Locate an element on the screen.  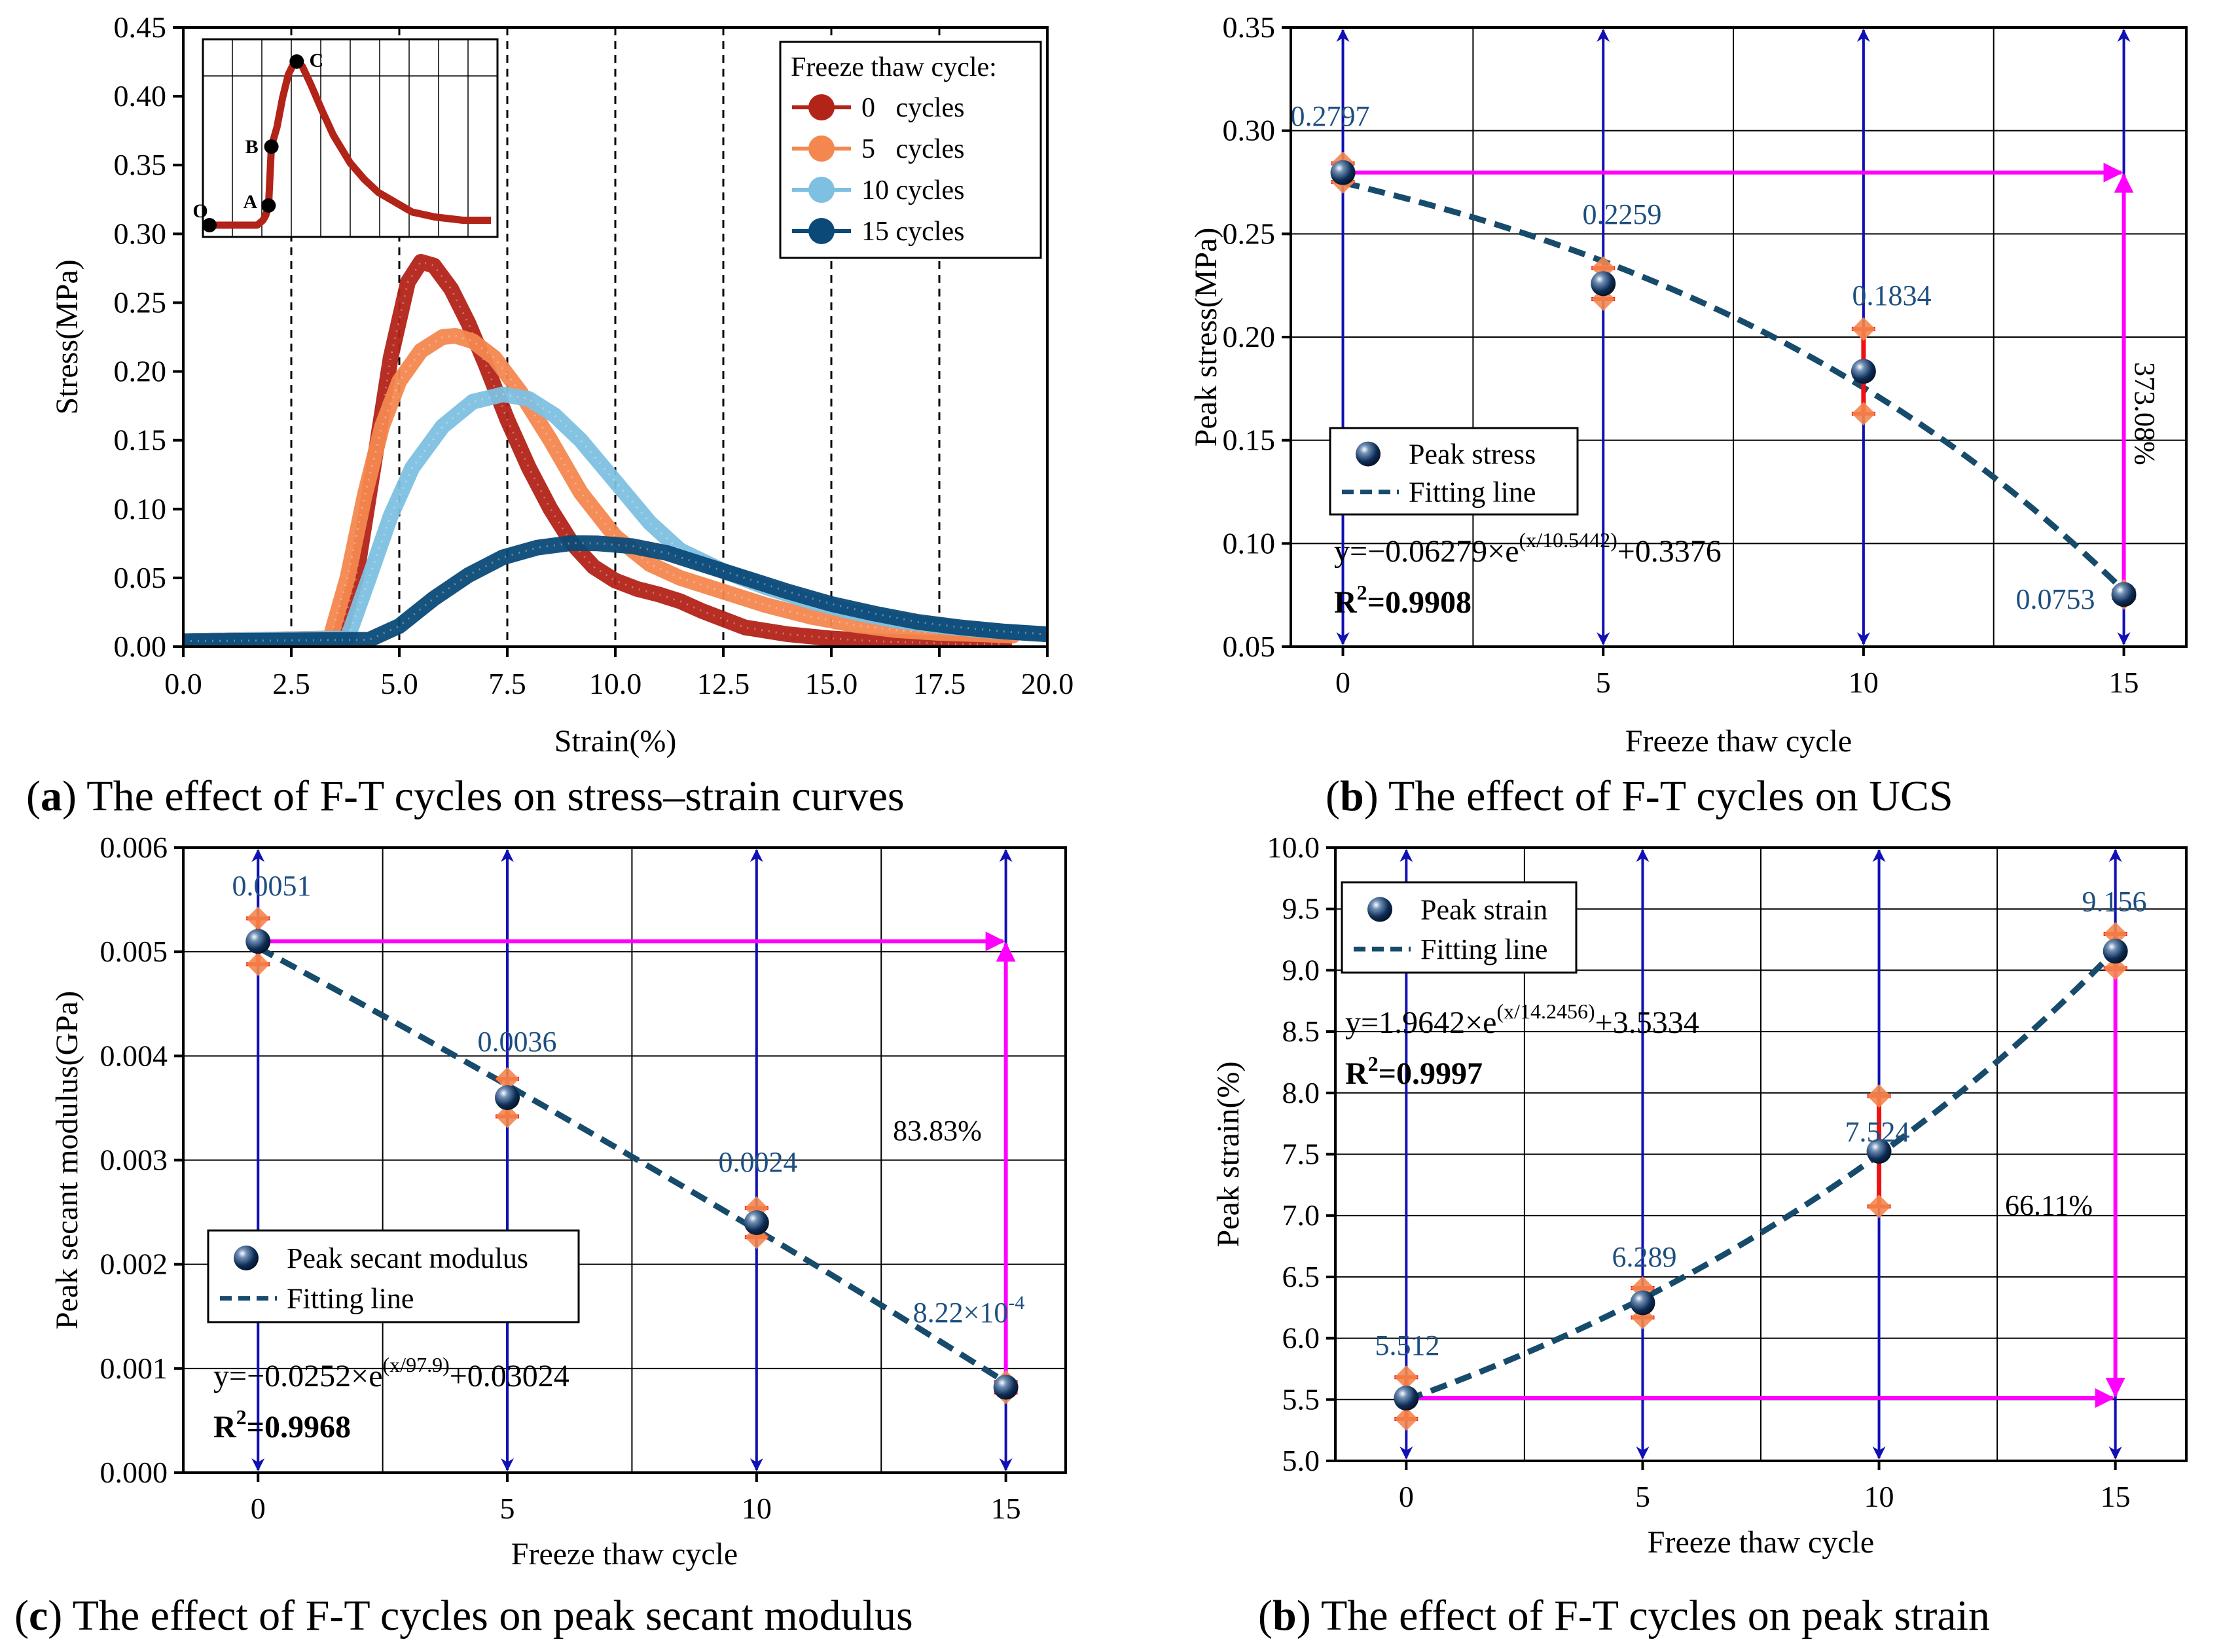
y-tick-label-1: 0.05 is located at coordinates (140, 577).